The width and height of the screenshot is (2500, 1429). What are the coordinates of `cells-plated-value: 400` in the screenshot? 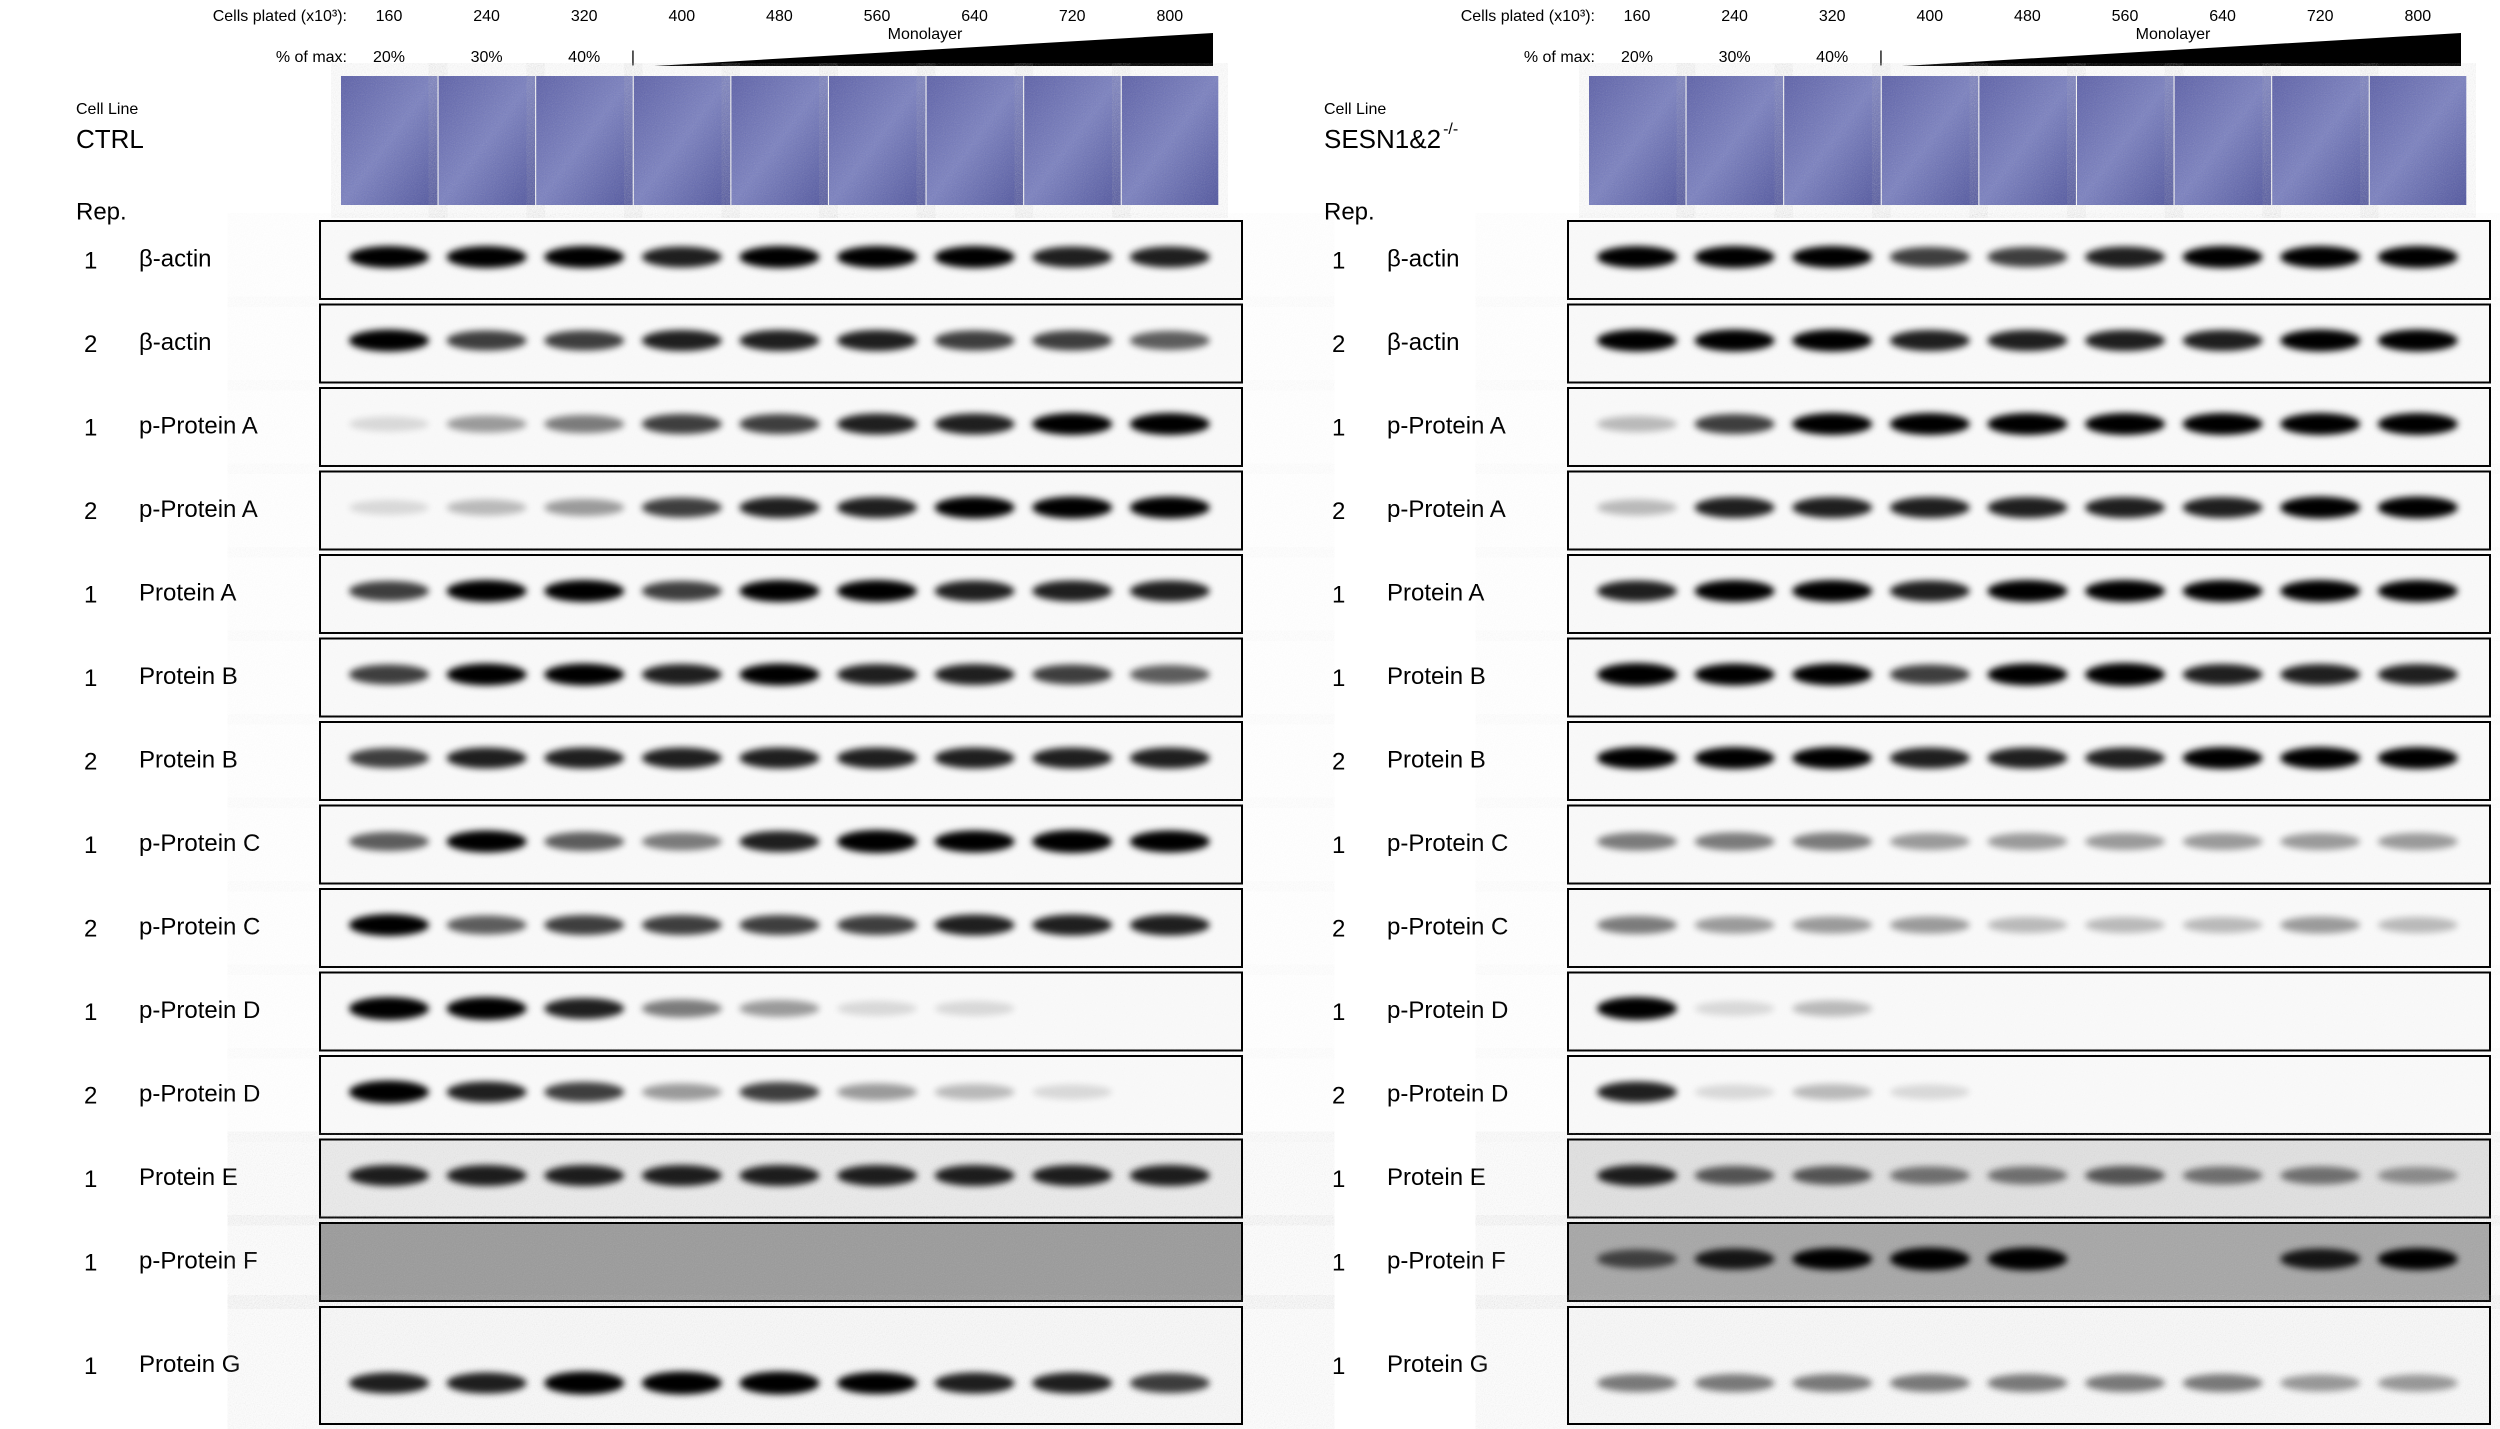 It's located at (1929, 16).